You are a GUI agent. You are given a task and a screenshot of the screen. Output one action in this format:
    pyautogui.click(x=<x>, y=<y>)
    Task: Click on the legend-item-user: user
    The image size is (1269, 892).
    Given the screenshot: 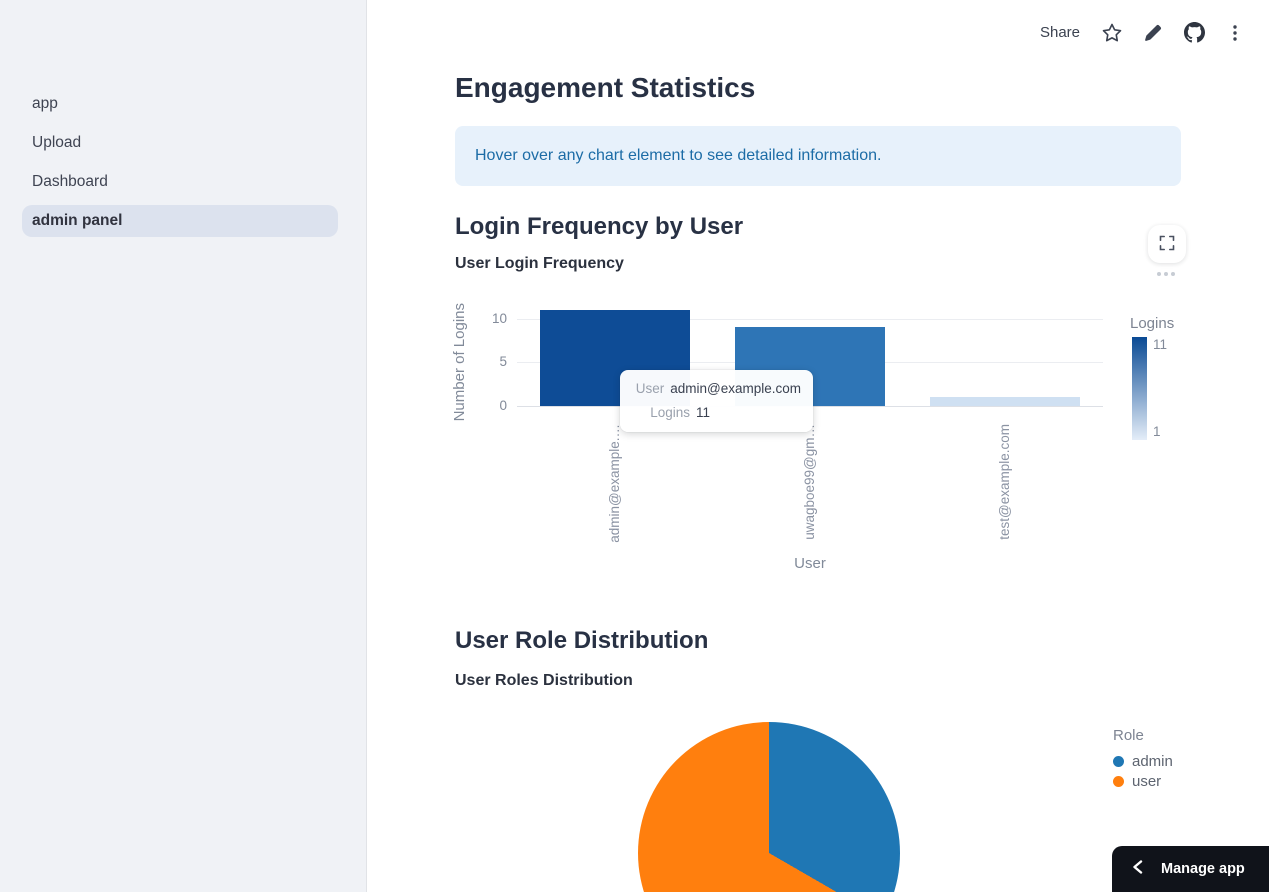 What is the action you would take?
    pyautogui.click(x=1143, y=781)
    